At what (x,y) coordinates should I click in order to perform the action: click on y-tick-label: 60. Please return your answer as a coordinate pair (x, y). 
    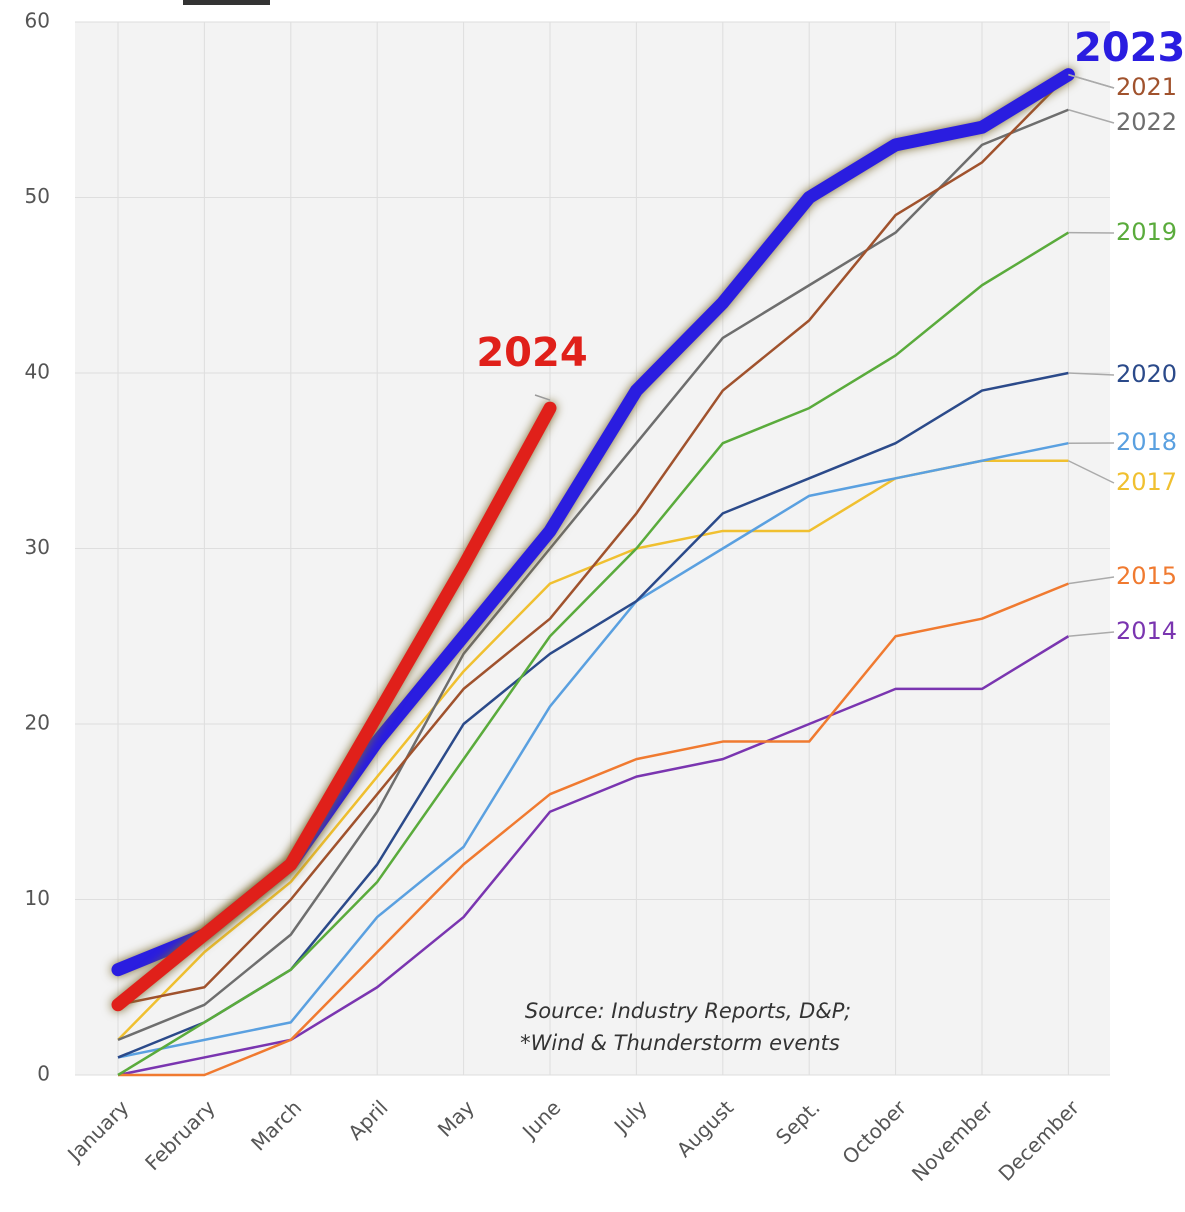
    Looking at the image, I should click on (37, 21).